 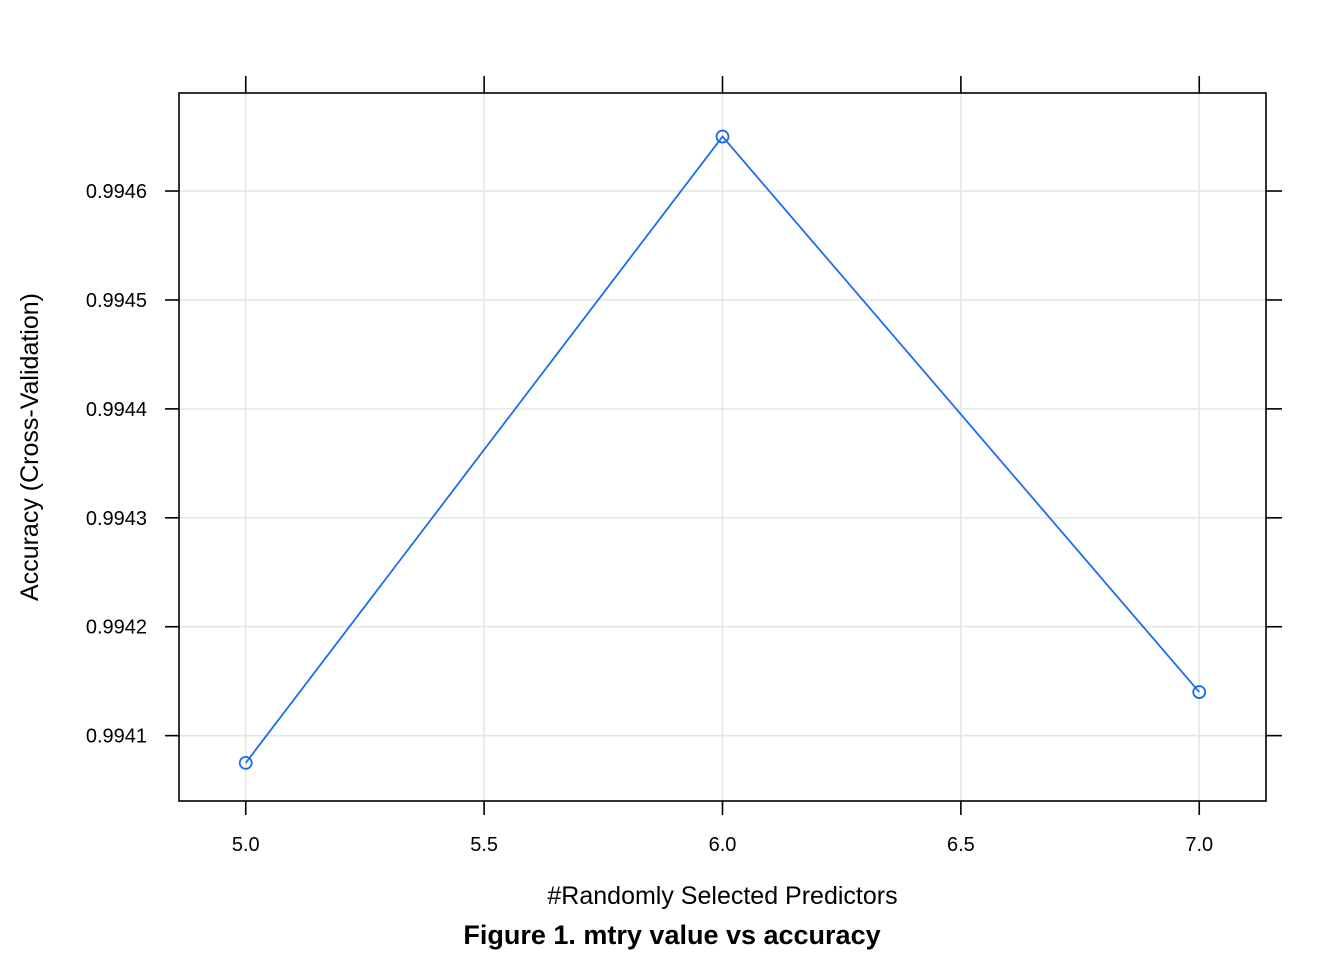 I want to click on y-axis-title: Accuracy (Cross-Validation), so click(x=30, y=447).